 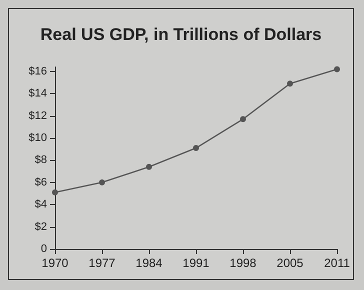 What do you see at coordinates (40, 182) in the screenshot?
I see `y-tick-label: $6` at bounding box center [40, 182].